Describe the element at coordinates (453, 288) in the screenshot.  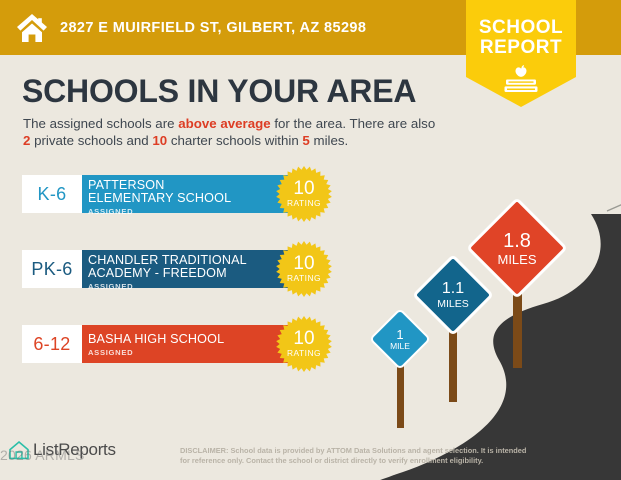
I see `distance-value-2: 1.1` at that location.